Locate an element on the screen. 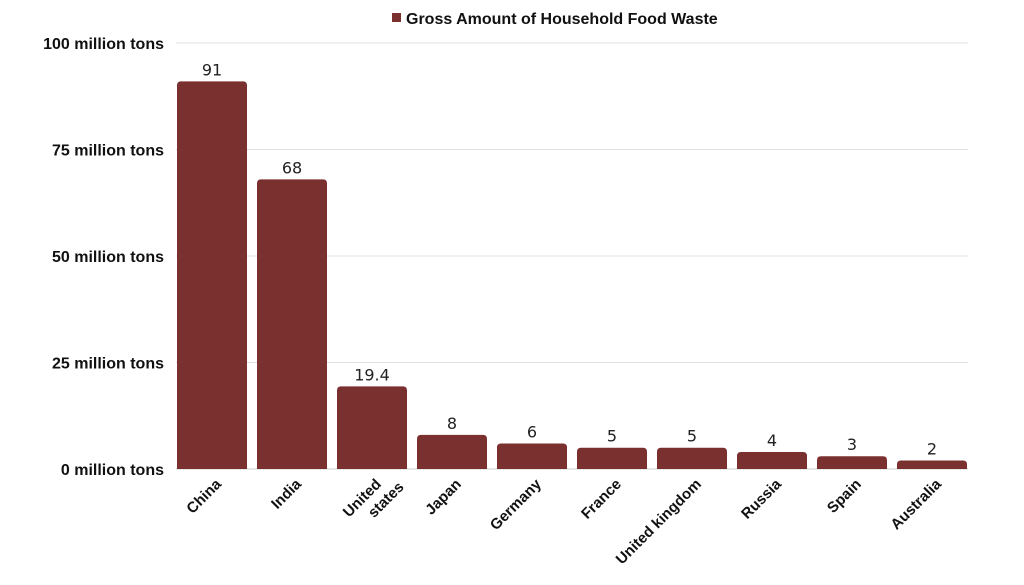 The image size is (1024, 585). y-tick-label: 75 million tons is located at coordinates (108, 151).